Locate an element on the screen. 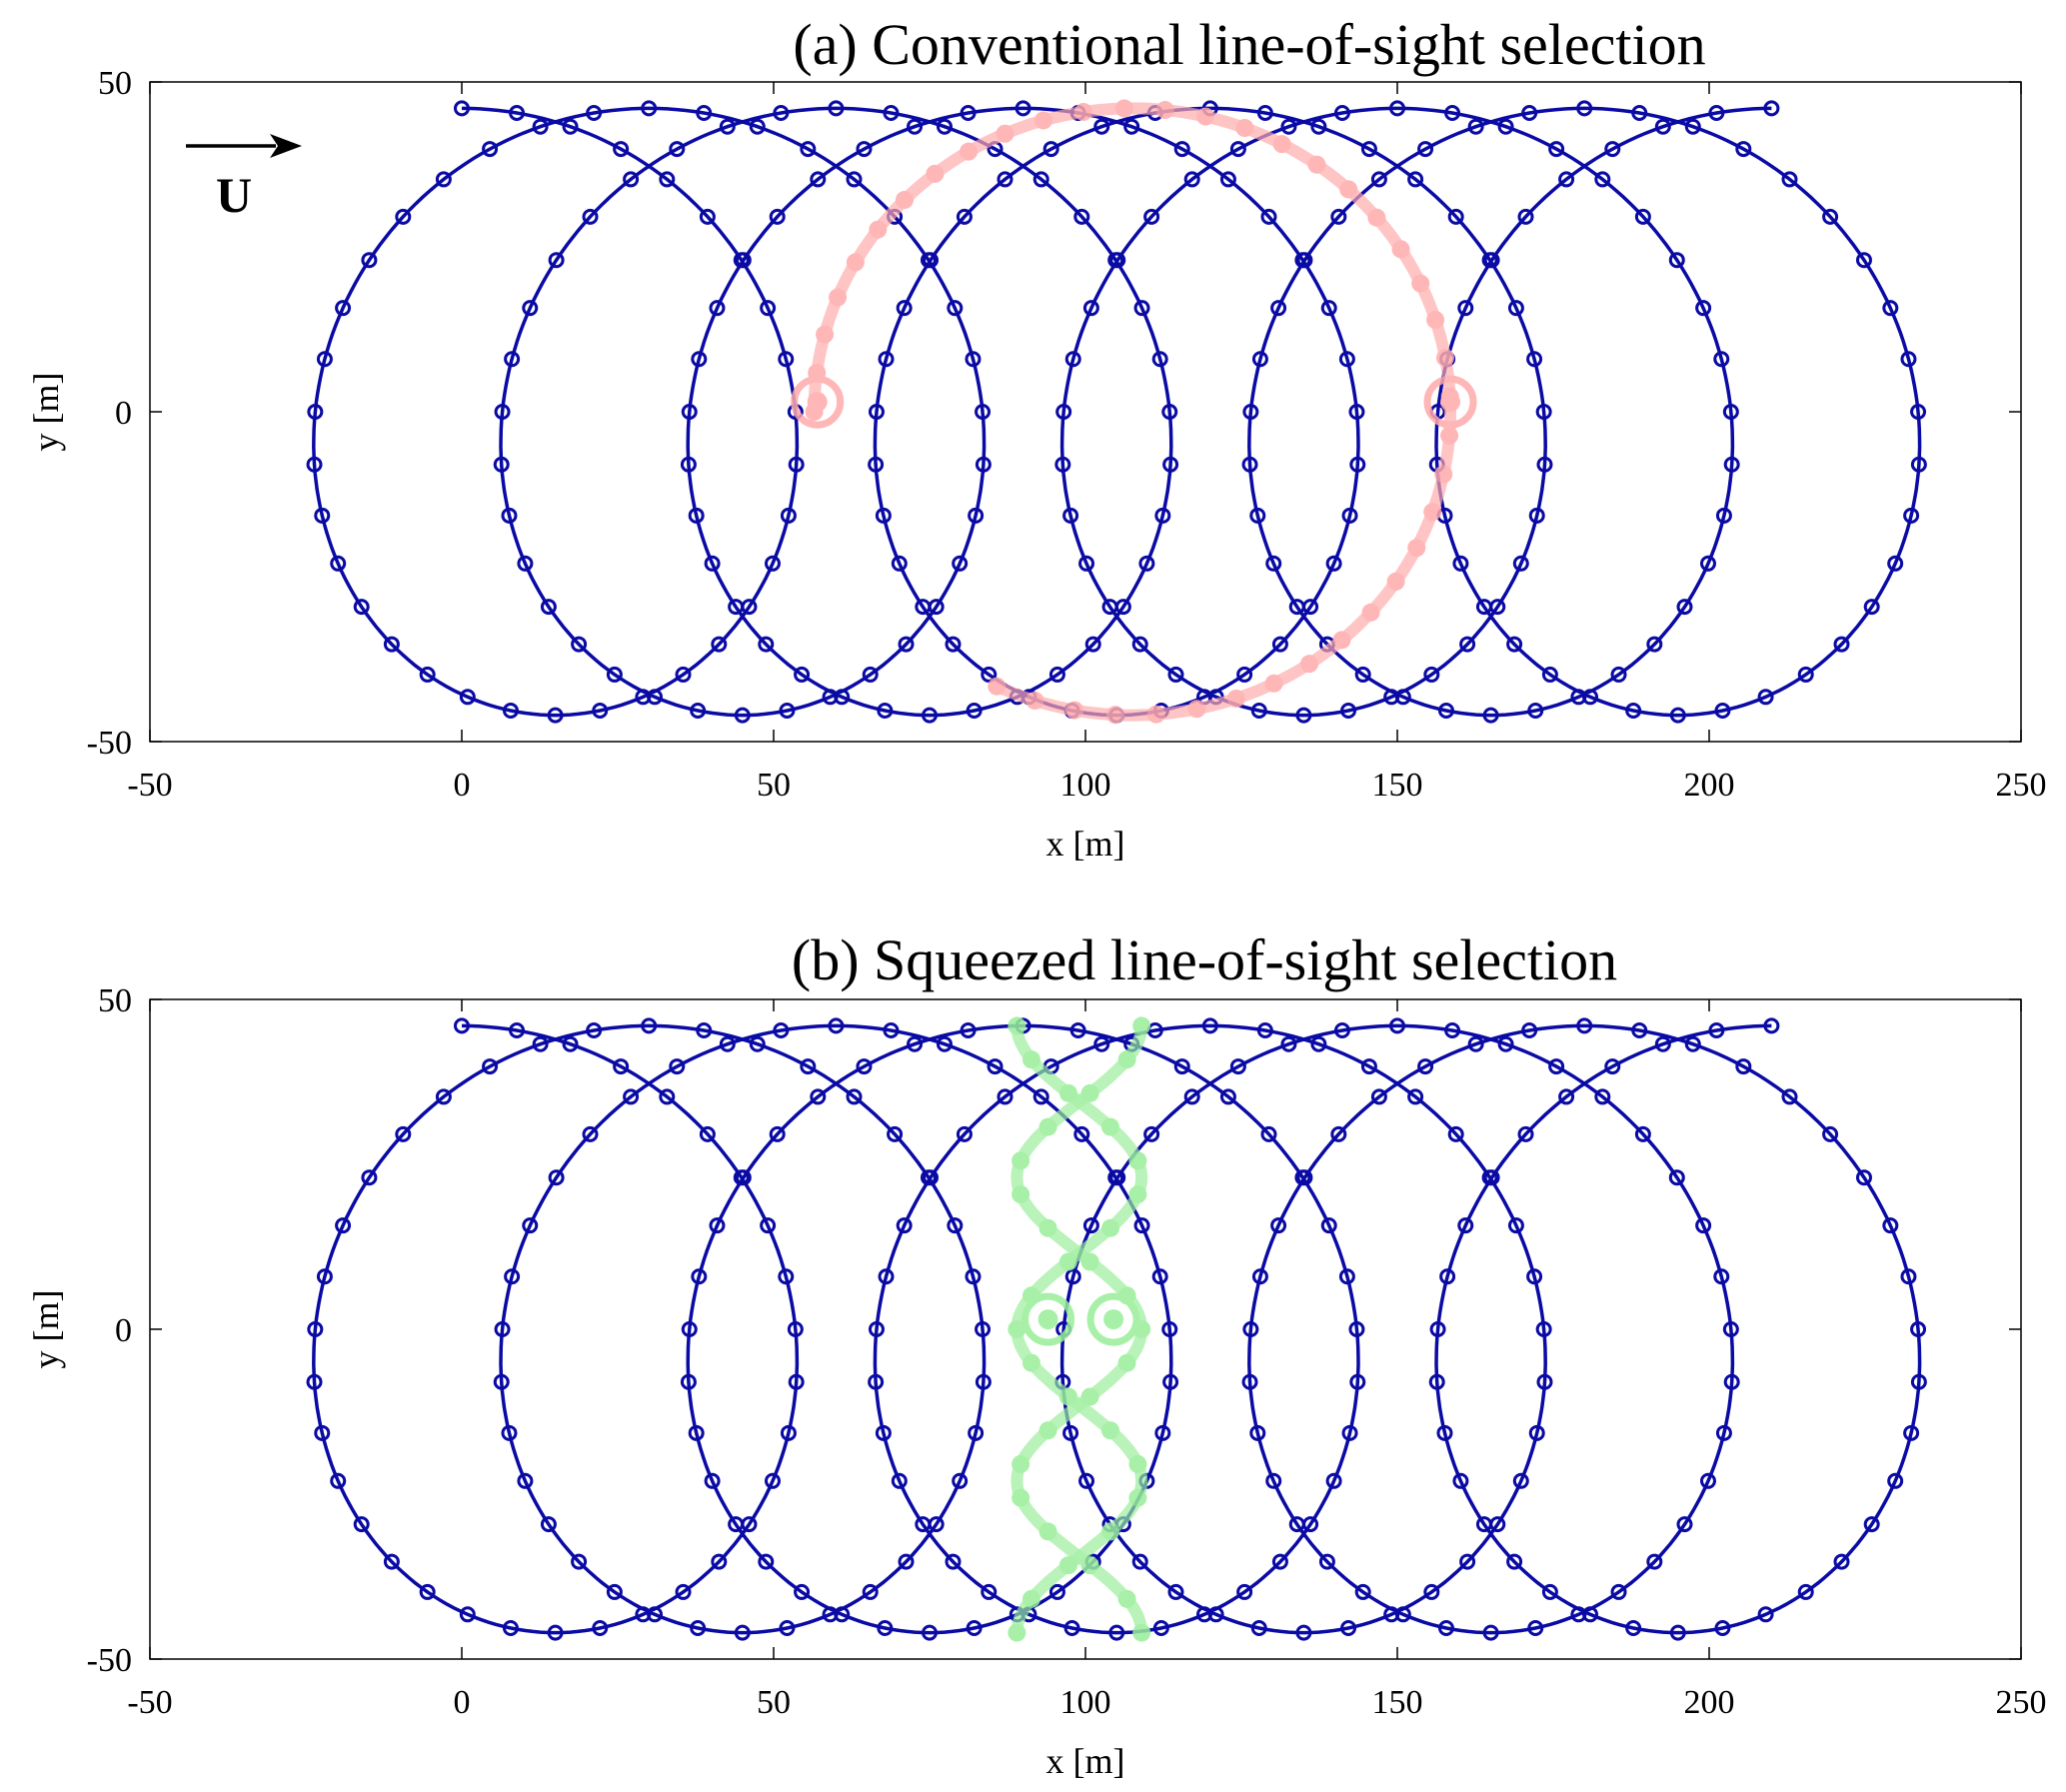 This screenshot has width=2066, height=1792. x-tick-label: -50 is located at coordinates (149, 1703).